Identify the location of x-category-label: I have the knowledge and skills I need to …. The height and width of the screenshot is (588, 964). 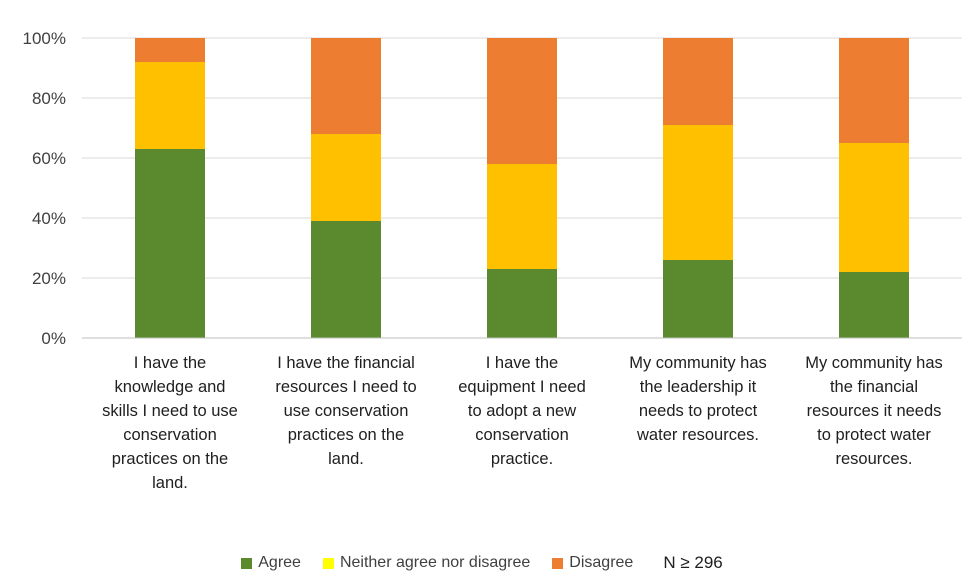
(170, 423).